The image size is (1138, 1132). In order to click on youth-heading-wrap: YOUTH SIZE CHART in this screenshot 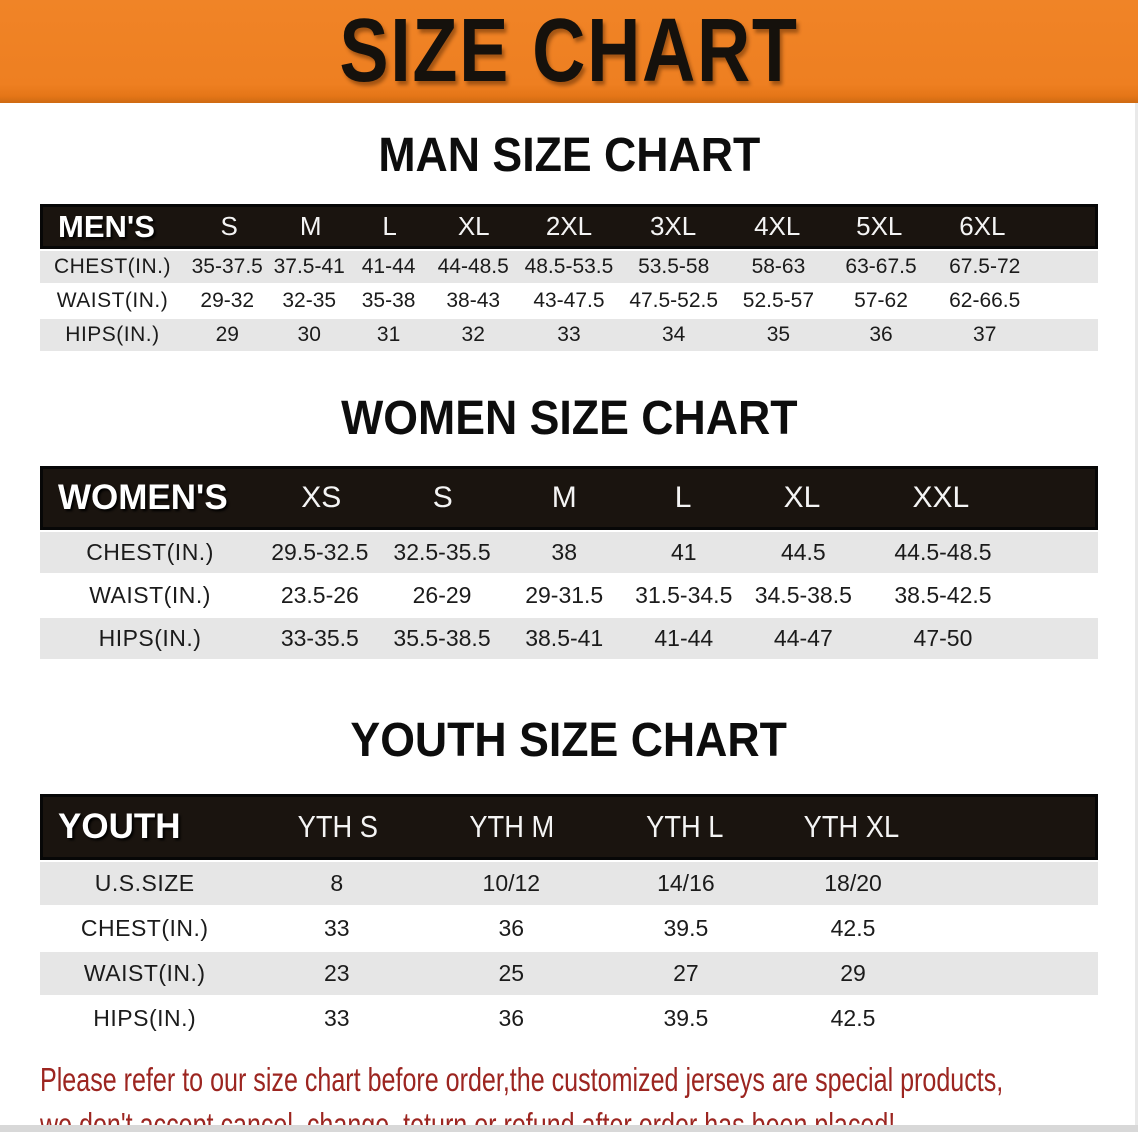, I will do `click(569, 726)`.